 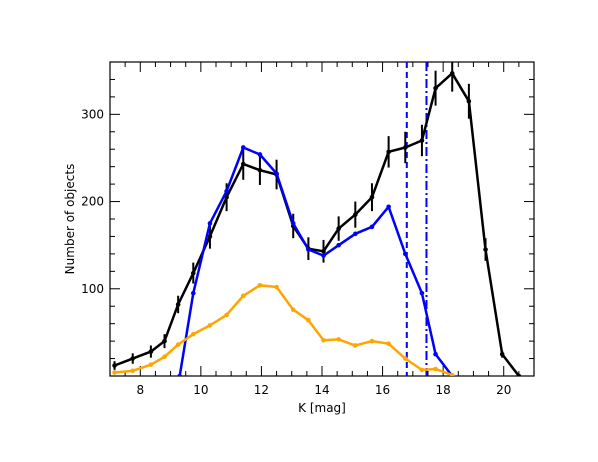 What do you see at coordinates (503, 390) in the screenshot?
I see `x-tick-label: 20` at bounding box center [503, 390].